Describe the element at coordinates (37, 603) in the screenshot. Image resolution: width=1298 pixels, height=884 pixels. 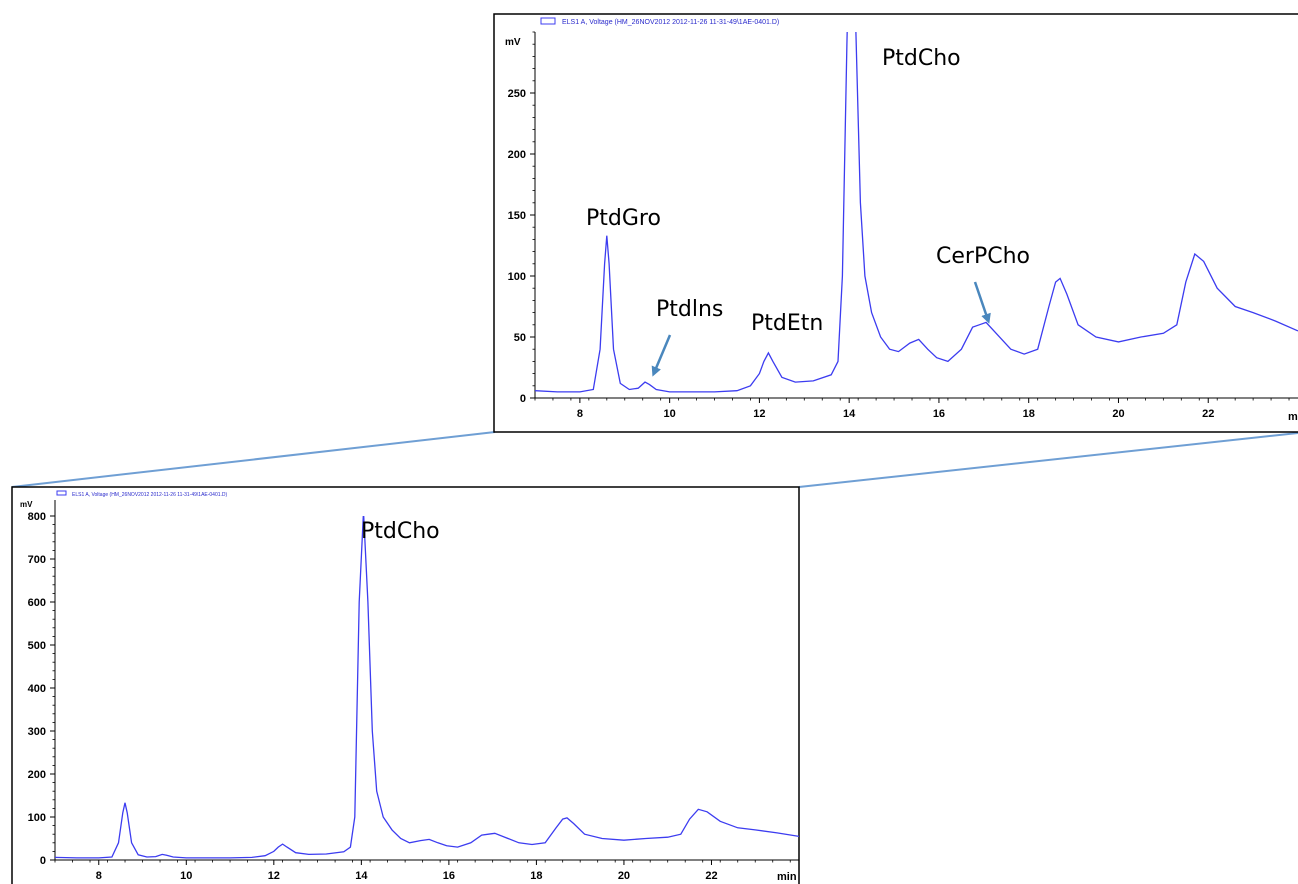
I see `y-tick-label: 600` at that location.